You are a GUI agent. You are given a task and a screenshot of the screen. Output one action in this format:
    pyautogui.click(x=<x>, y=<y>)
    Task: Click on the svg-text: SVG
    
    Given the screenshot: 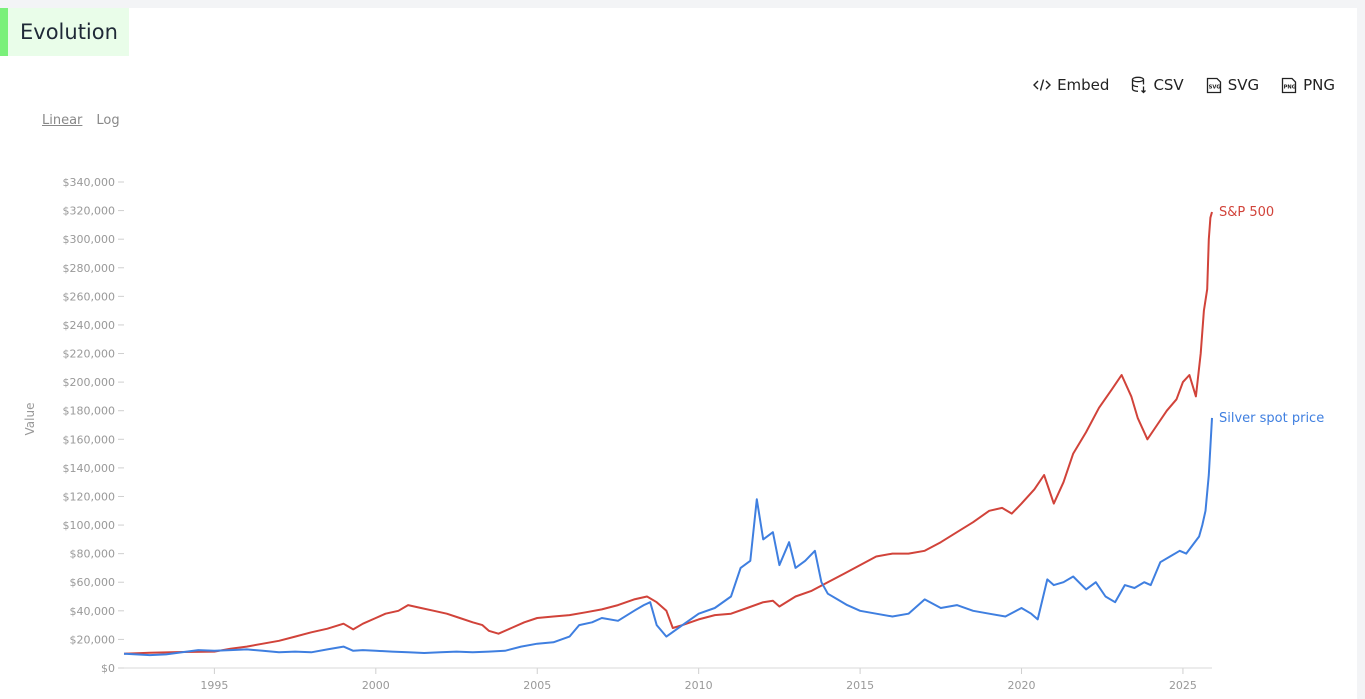 What is the action you would take?
    pyautogui.click(x=1214, y=87)
    